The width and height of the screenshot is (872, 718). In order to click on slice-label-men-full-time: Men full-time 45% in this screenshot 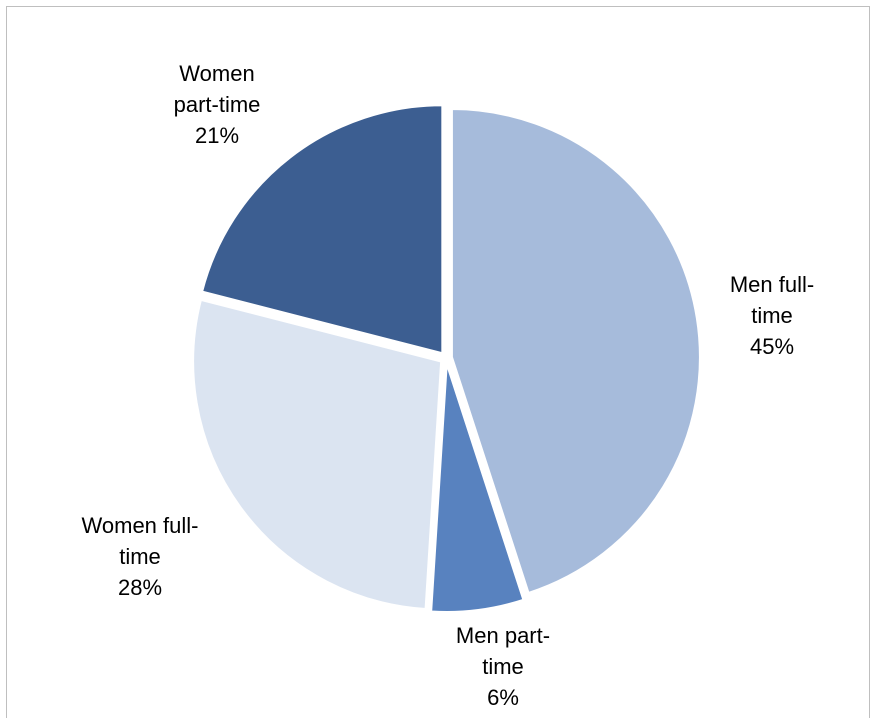, I will do `click(772, 315)`.